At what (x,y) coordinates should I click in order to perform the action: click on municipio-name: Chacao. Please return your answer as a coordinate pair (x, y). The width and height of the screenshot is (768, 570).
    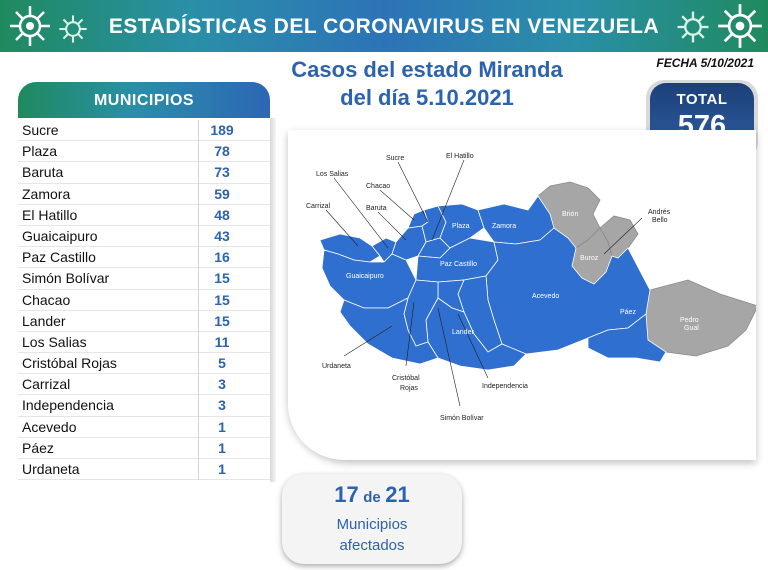
    Looking at the image, I should click on (46, 299).